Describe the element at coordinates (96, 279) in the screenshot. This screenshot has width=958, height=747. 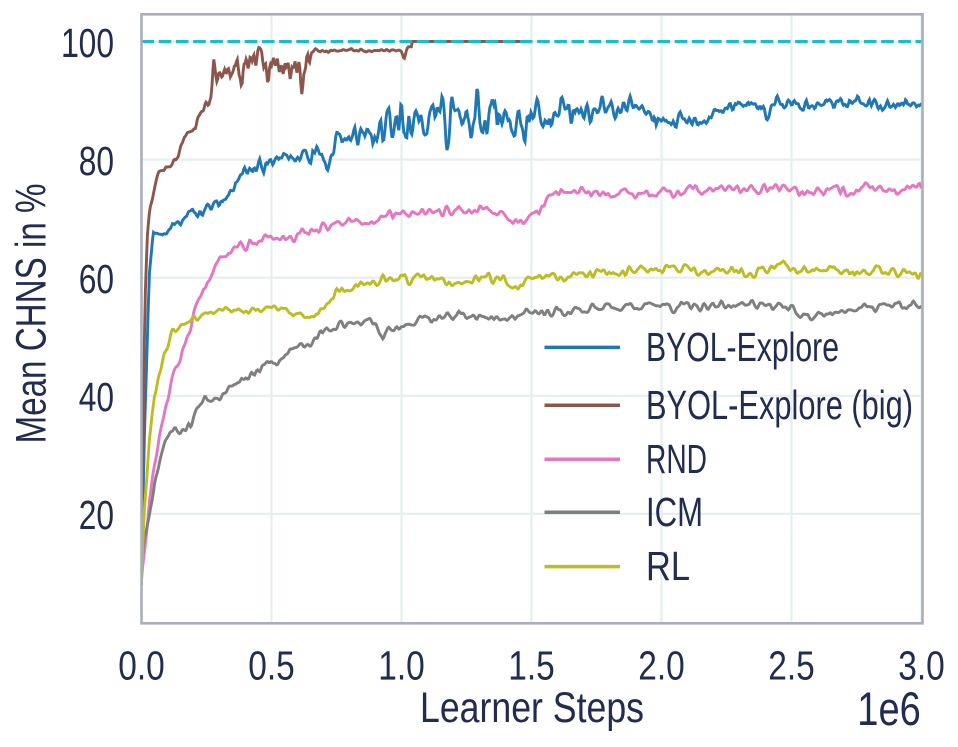
I see `svg-text: 60` at that location.